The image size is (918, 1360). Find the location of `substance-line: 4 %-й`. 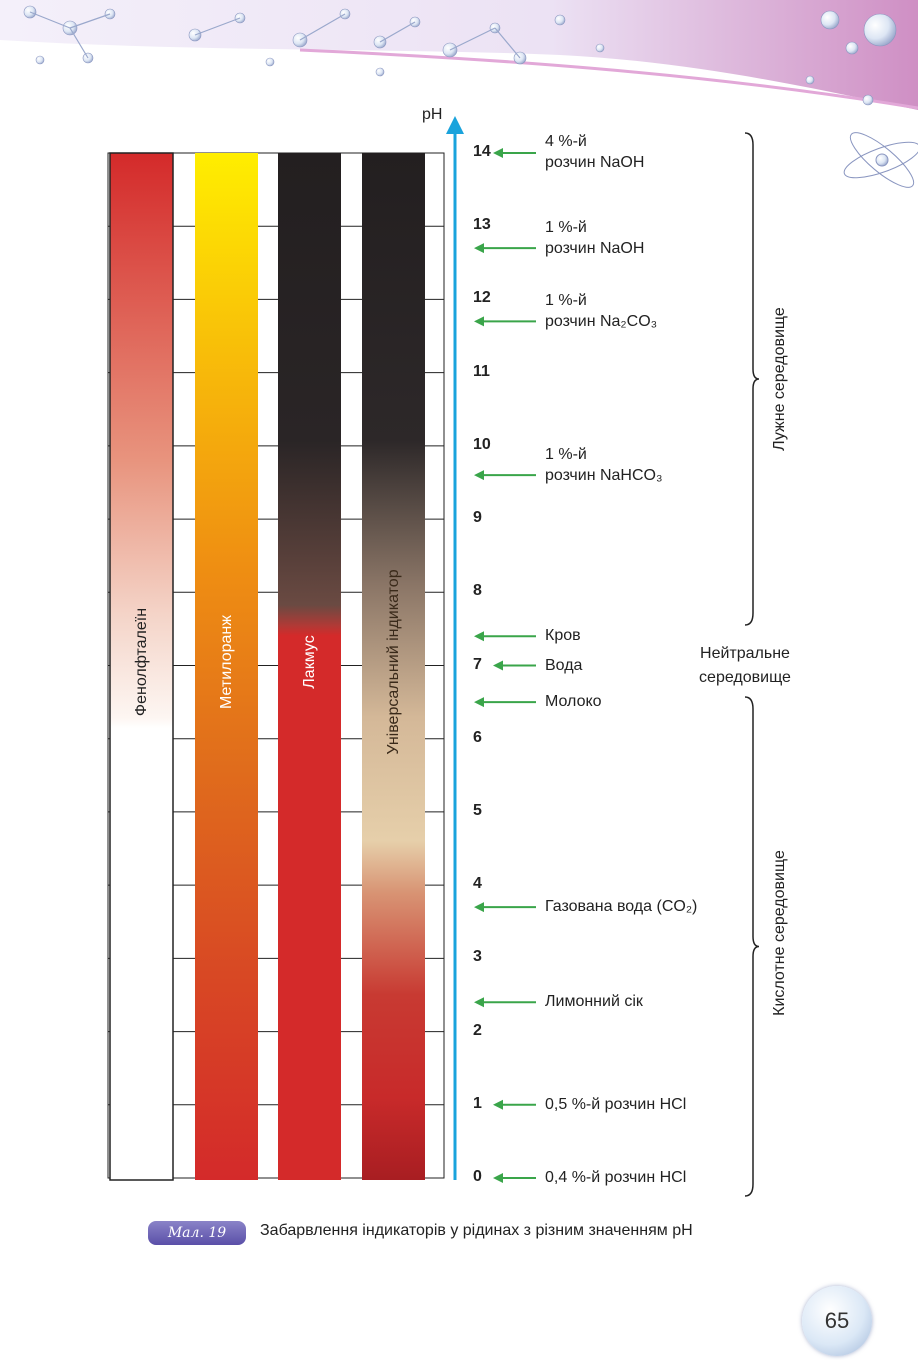

substance-line: 4 %-й is located at coordinates (566, 141).